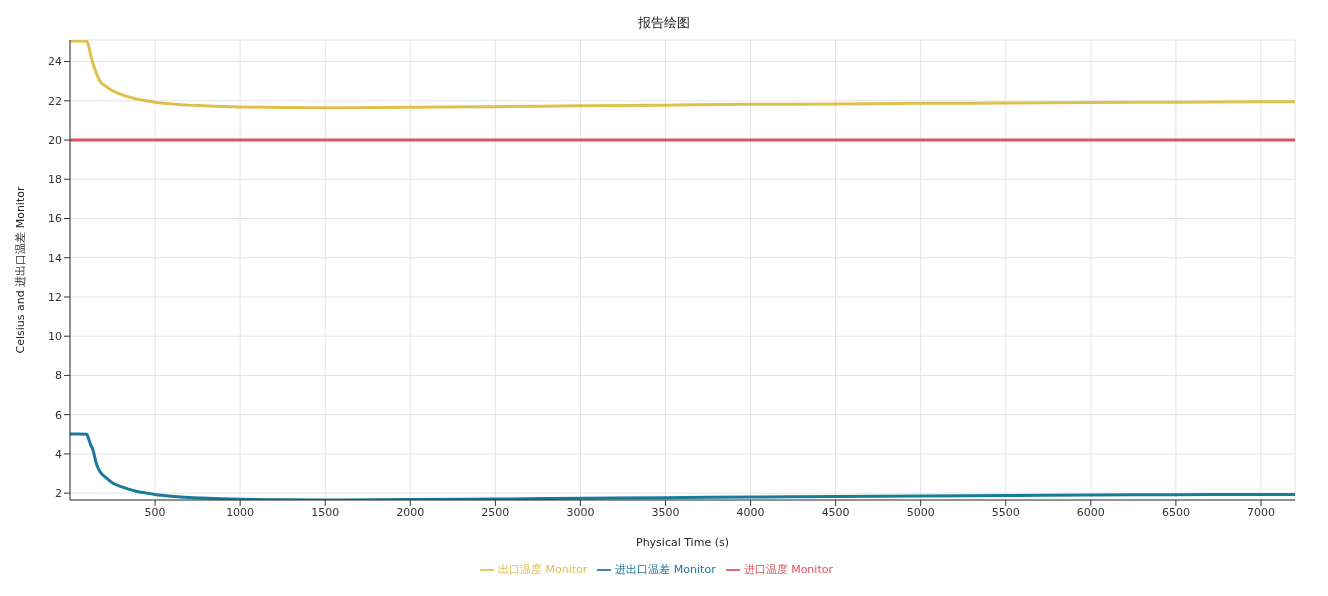 This screenshot has height=596, width=1328. Describe the element at coordinates (1175, 512) in the screenshot. I see `x-tick-label: 6500` at that location.